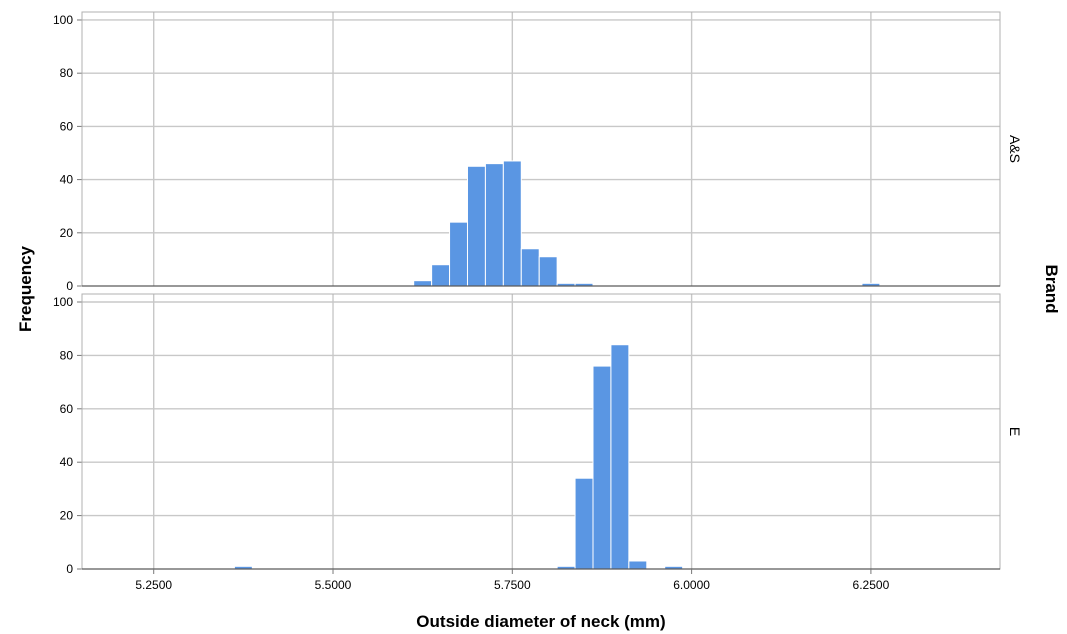  What do you see at coordinates (540, 621) in the screenshot?
I see `x-axis-title: Outside diameter of neck (mm)` at bounding box center [540, 621].